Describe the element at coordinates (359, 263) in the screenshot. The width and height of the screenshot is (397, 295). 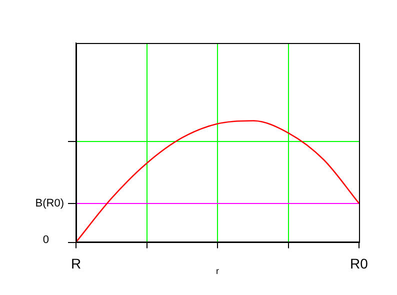
I see `x-tick-label: R0` at that location.